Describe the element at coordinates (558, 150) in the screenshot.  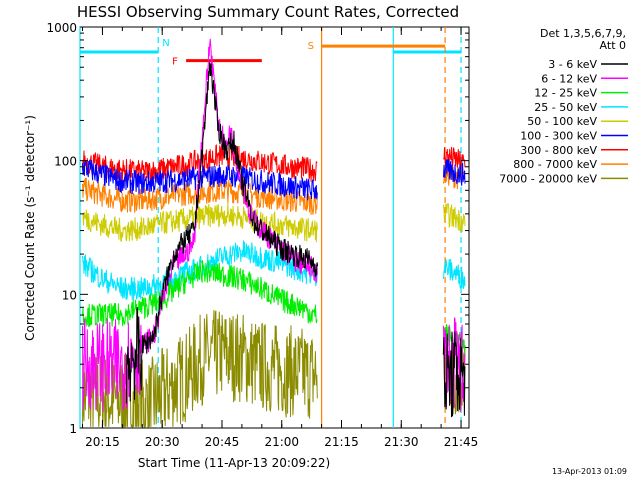
I see `legend-item-label: 300 - 800 keV` at that location.